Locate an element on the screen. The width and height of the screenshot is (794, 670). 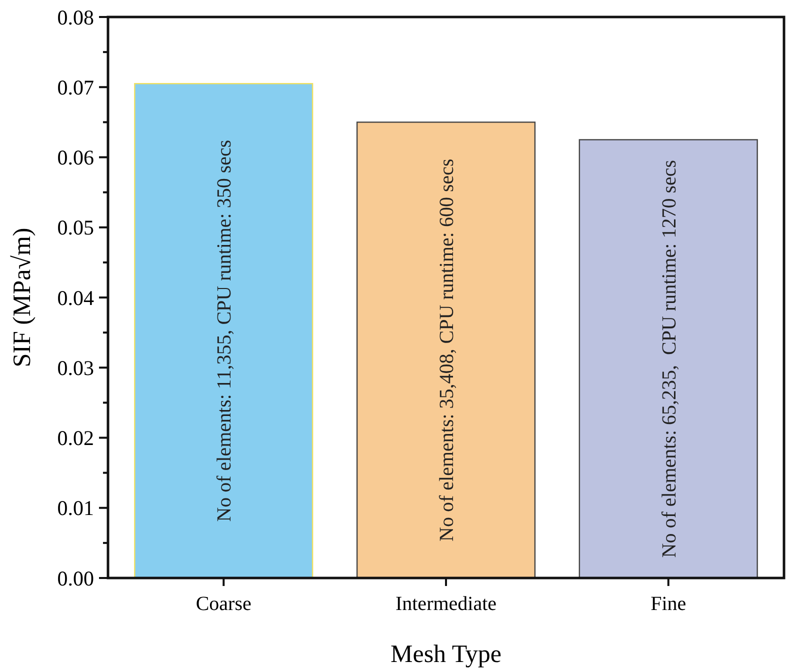
y-axis-title: SIF (MPa√m) is located at coordinates (22, 298).